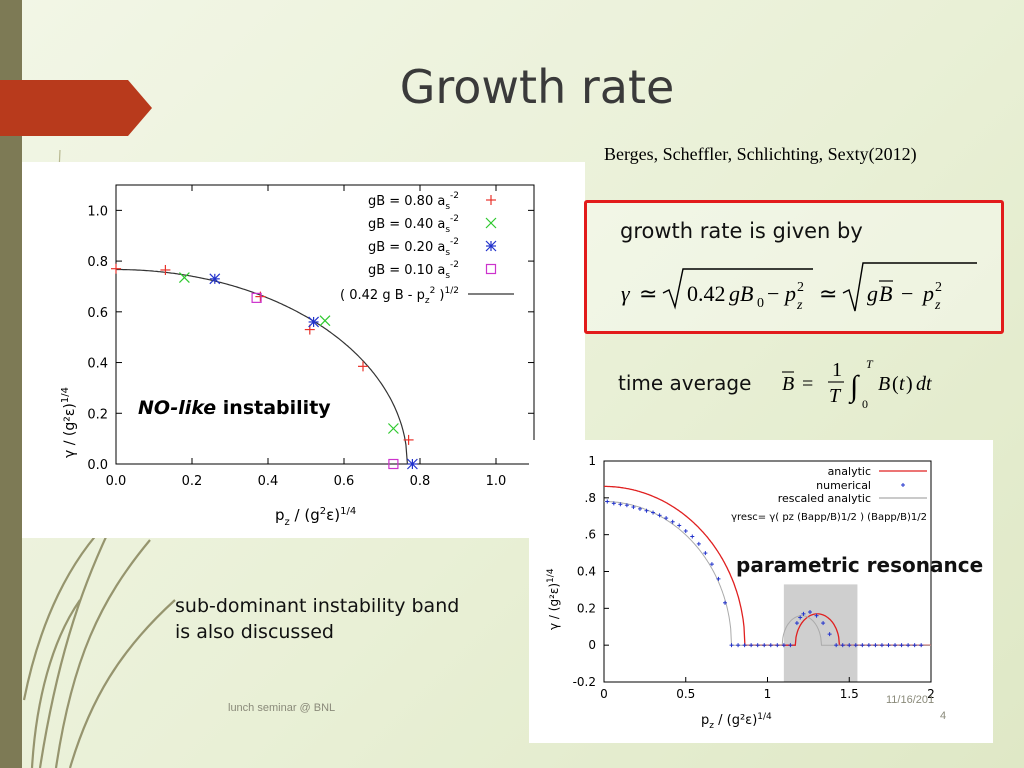  Describe the element at coordinates (69, 422) in the screenshot. I see `left-y-axis-label: γ / (g²ε)1/4` at that location.